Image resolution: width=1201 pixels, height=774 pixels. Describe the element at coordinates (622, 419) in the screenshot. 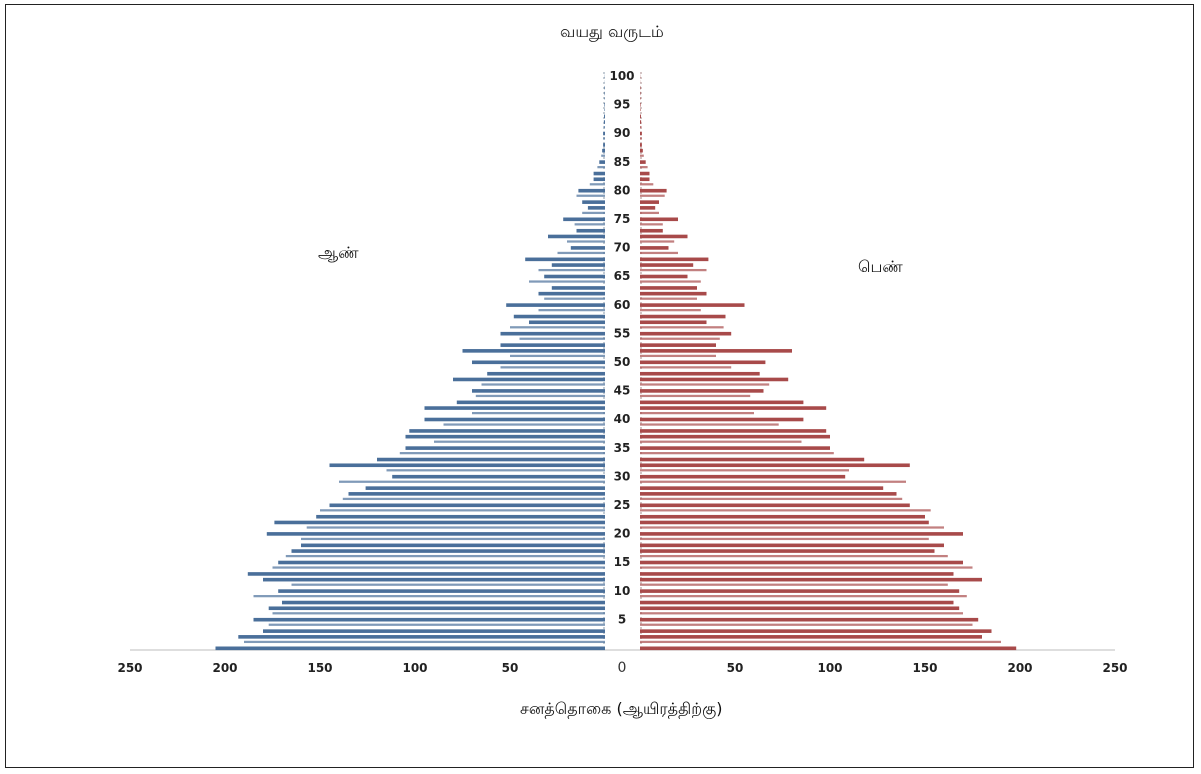

I see `y-tick-label: 40` at that location.